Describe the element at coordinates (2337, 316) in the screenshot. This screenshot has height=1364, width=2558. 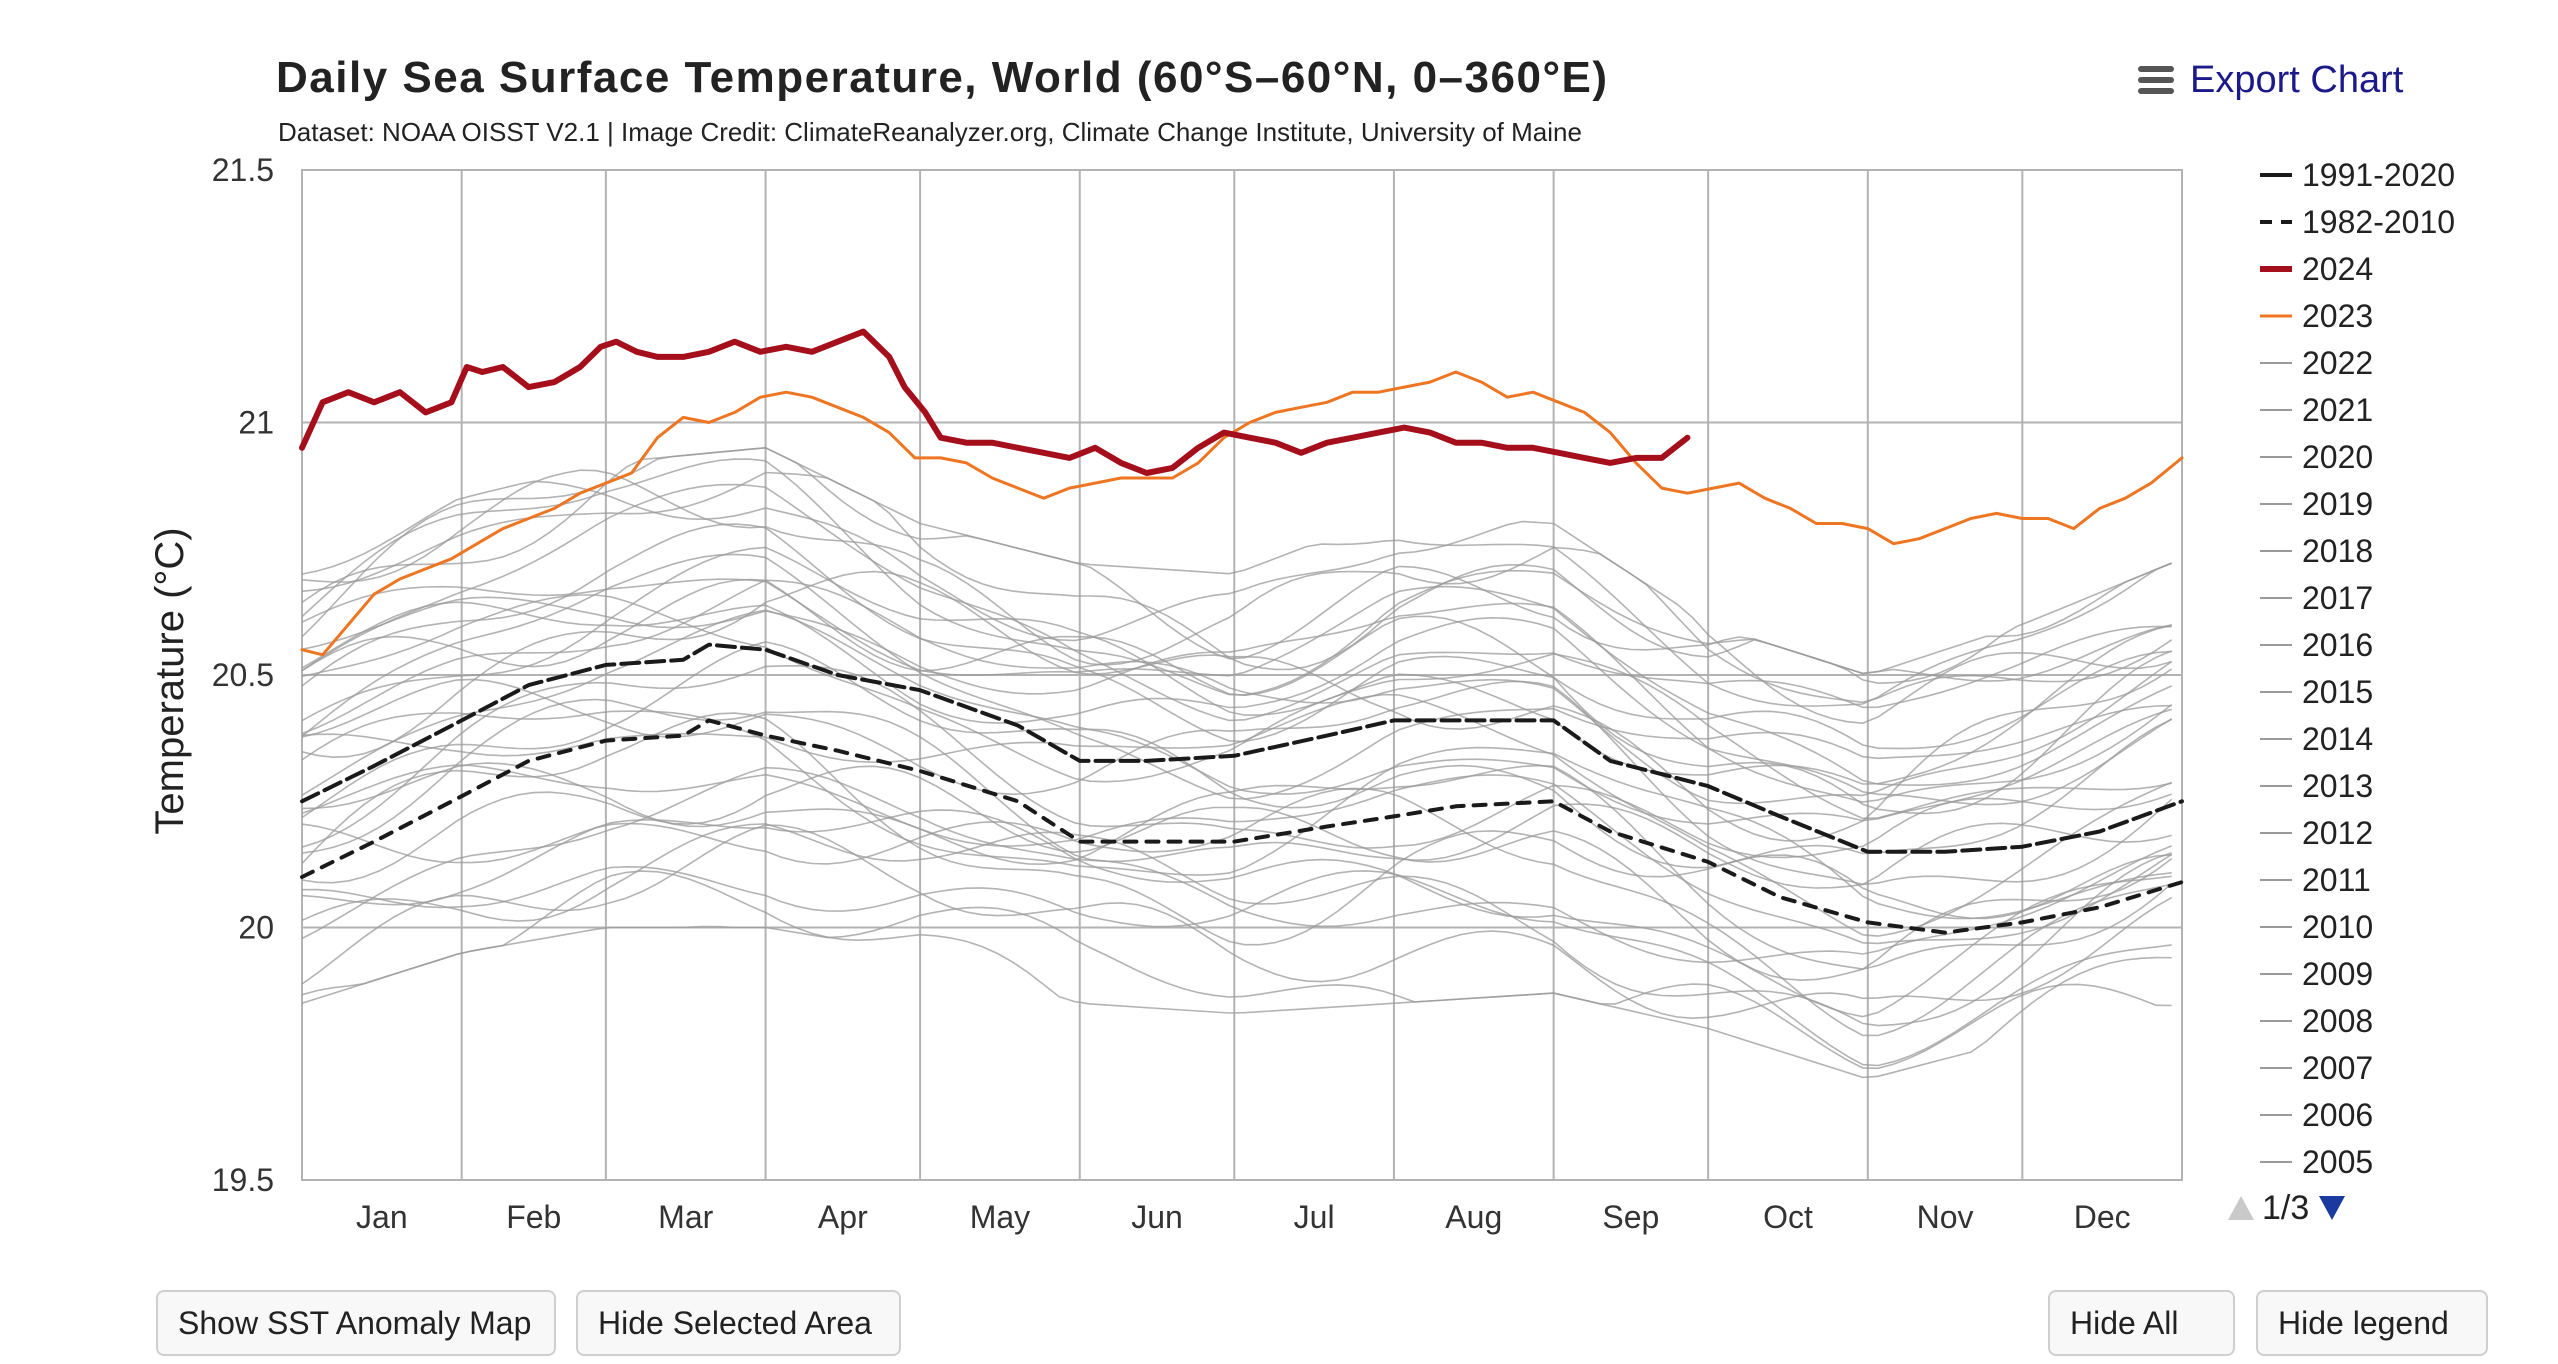
I see `legend-item-label: 2023` at that location.